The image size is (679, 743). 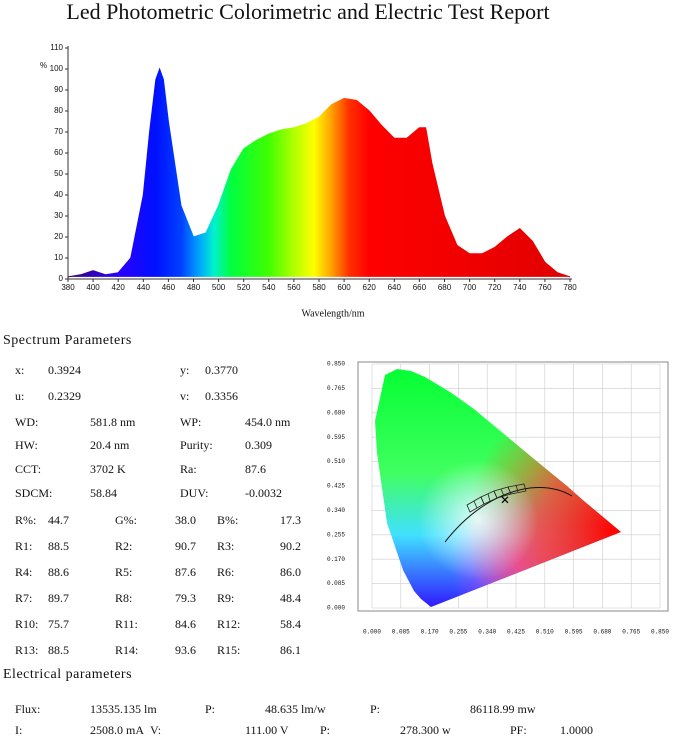 I want to click on y-tick-label: 0.765, so click(x=336, y=388).